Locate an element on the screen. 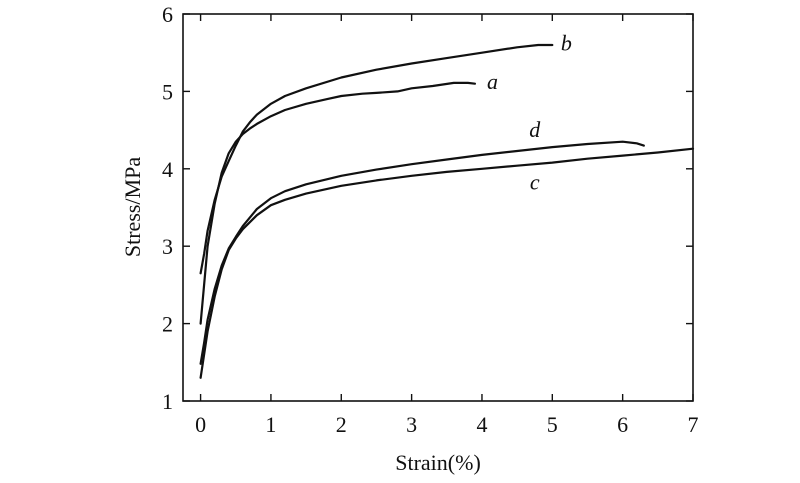  x-tick-label: 5 is located at coordinates (552, 424).